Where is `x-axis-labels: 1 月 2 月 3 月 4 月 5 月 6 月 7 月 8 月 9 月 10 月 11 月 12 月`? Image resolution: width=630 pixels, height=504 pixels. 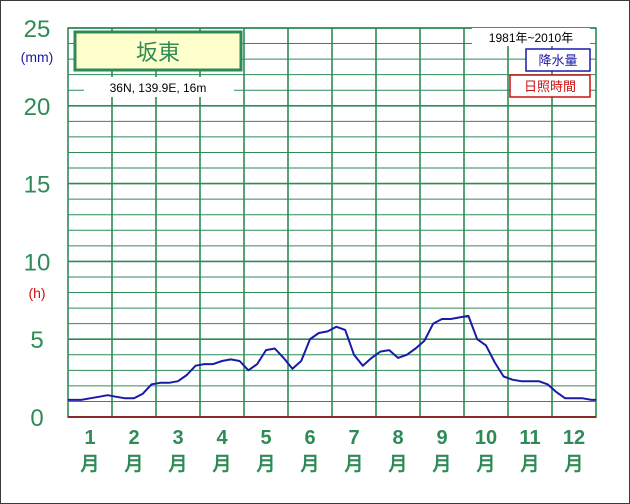 x-axis-labels: 1 月 2 月 3 月 4 月 5 月 6 月 7 月 8 月 9 月 10 月 11 月 12 月 is located at coordinates (332, 451).